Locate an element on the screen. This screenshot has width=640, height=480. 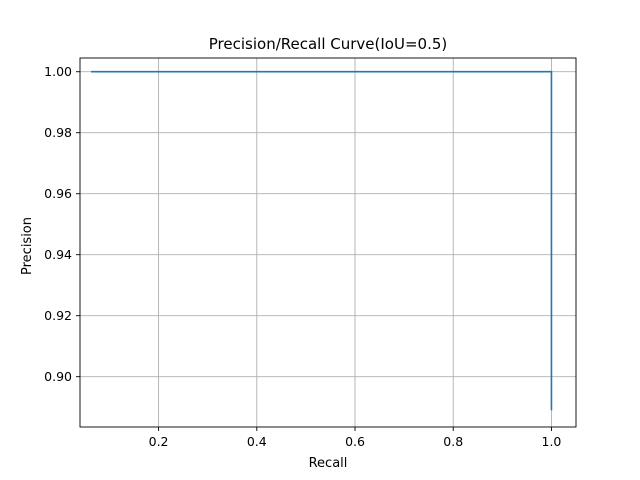
x-axis-ticks: 0.2 0.4 0.6 0.8 1.0 is located at coordinates (355, 438).